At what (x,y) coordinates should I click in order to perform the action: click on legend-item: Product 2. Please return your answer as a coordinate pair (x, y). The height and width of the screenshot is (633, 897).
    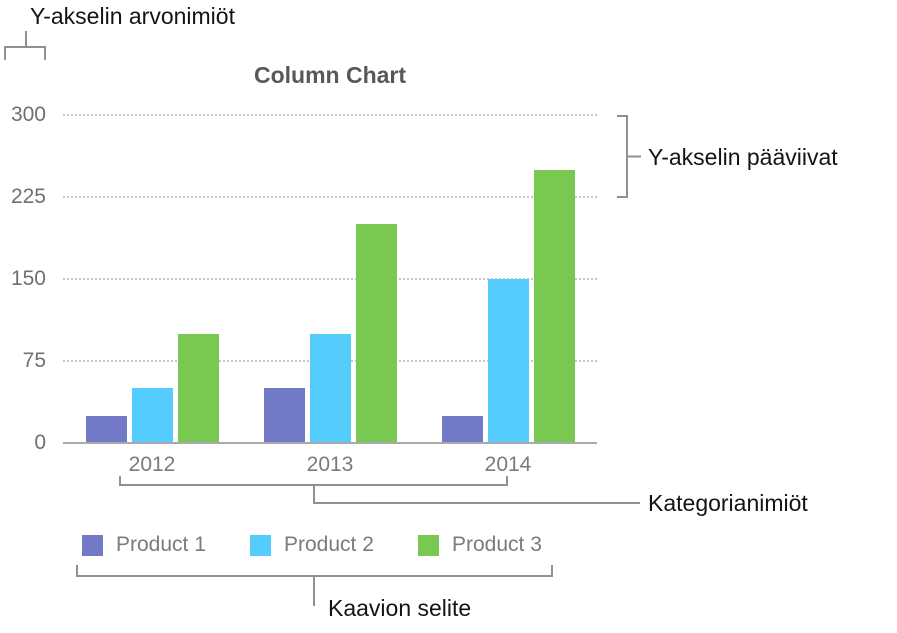
    Looking at the image, I should click on (312, 545).